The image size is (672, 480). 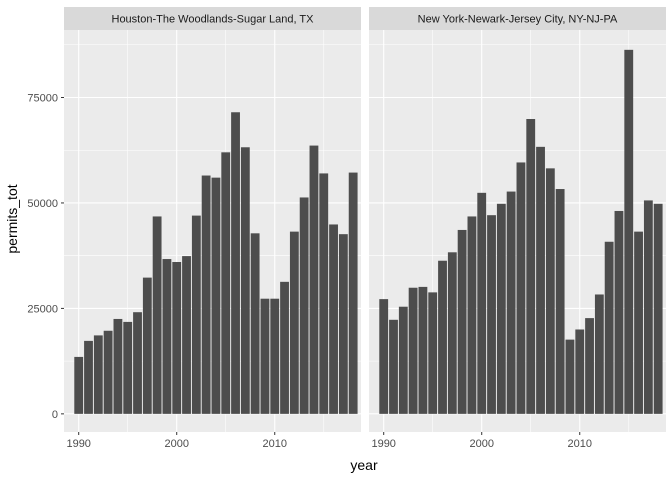 I want to click on y-axis-title: permits_tot, so click(x=12, y=218).